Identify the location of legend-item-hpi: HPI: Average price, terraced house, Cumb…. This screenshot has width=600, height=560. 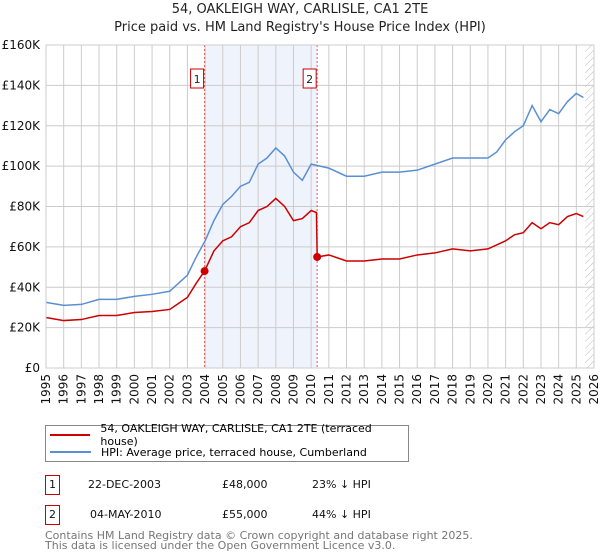
(208, 452).